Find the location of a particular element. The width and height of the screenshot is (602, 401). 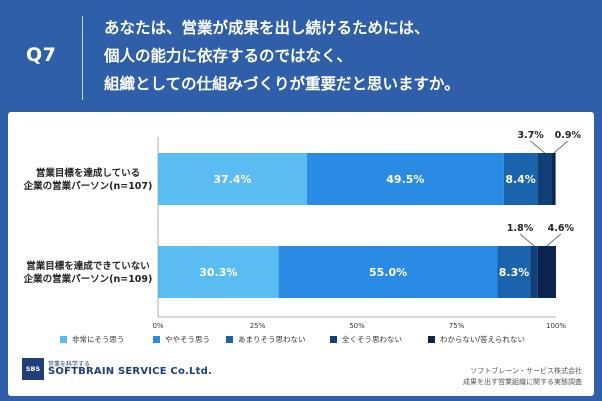

x-tick-label: 50% is located at coordinates (357, 326).